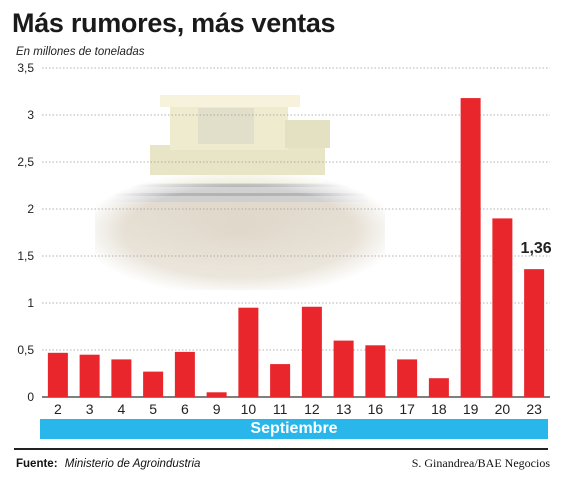 The width and height of the screenshot is (572, 492). What do you see at coordinates (217, 409) in the screenshot?
I see `x-tick-label: 9` at bounding box center [217, 409].